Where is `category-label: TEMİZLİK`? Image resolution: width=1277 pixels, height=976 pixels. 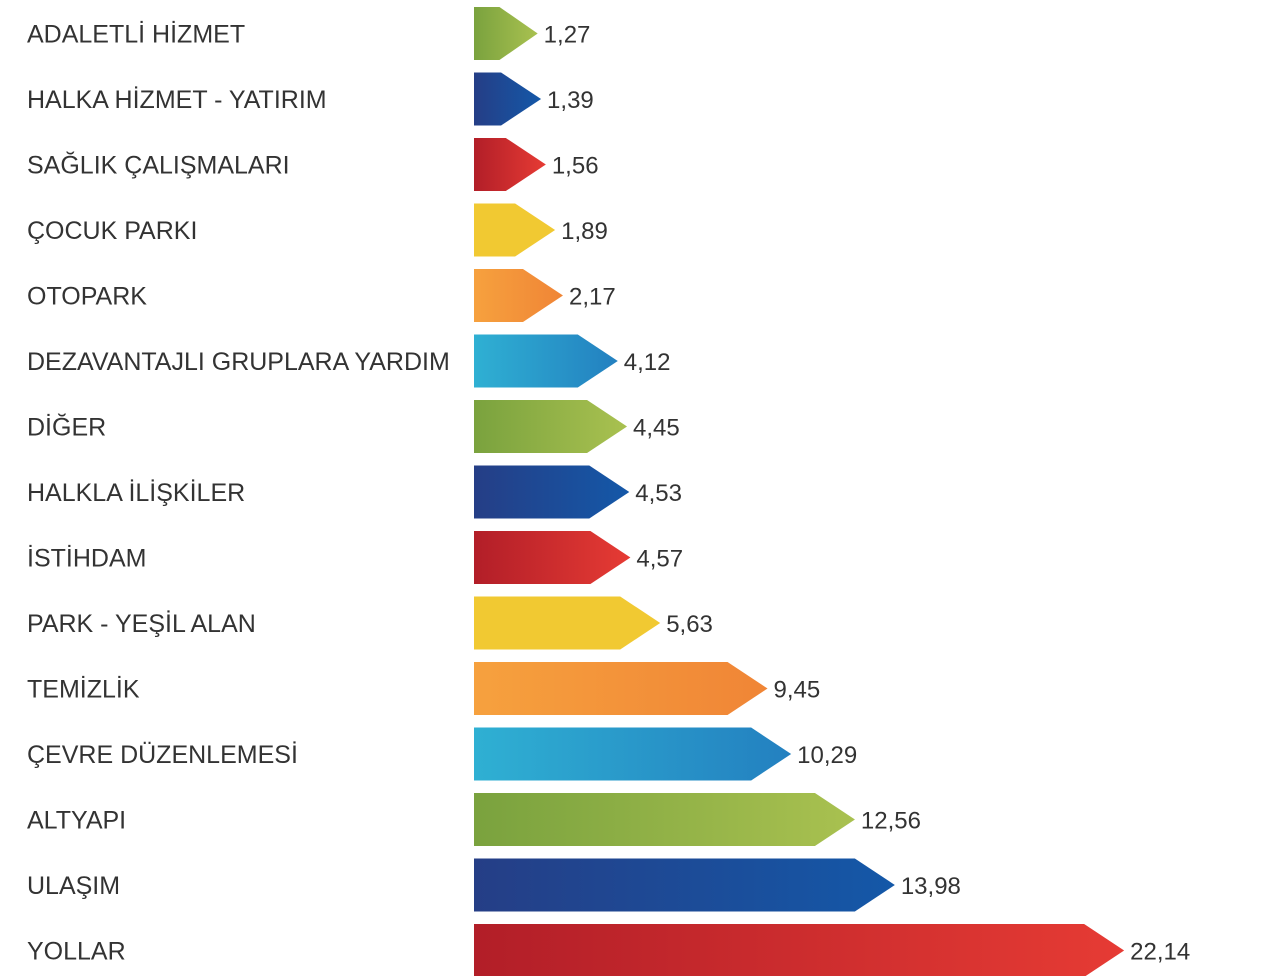
category-label: TEMİZLİK is located at coordinates (83, 689).